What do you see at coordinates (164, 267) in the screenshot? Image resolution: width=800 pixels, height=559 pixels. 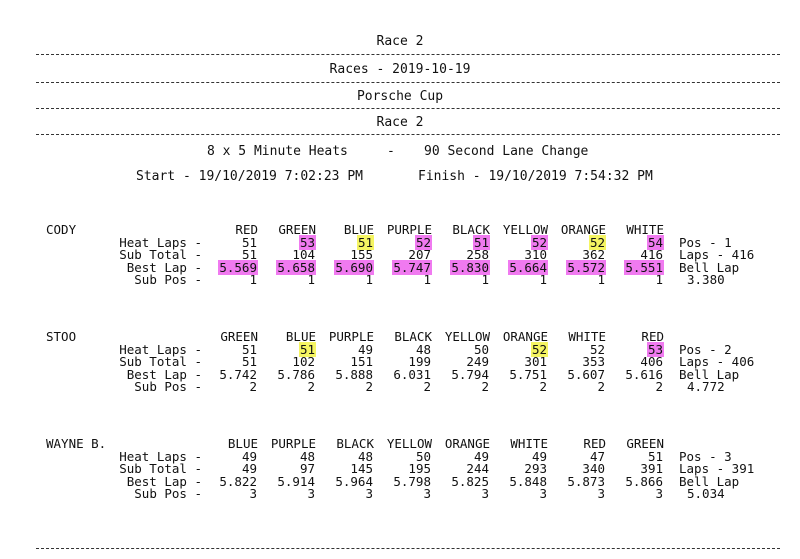 I see `row-label-best-lap: Best Lap -` at bounding box center [164, 267].